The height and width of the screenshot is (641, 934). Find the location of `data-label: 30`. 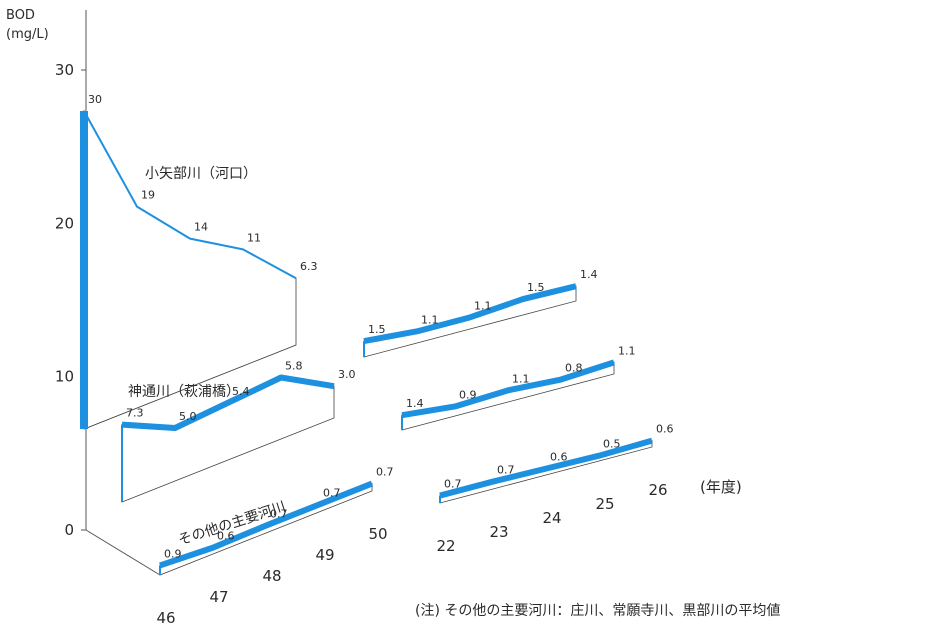

data-label: 30 is located at coordinates (95, 99).